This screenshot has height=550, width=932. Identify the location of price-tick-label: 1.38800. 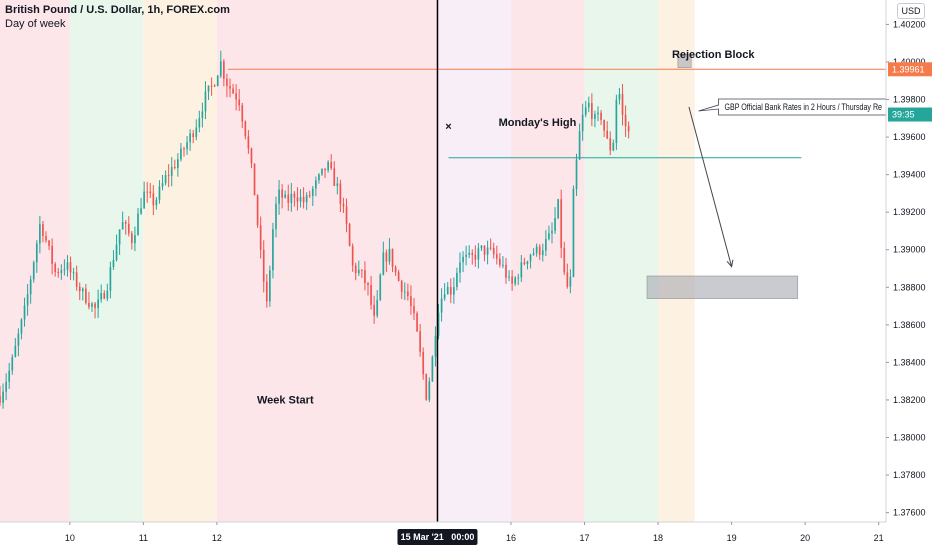
(909, 287).